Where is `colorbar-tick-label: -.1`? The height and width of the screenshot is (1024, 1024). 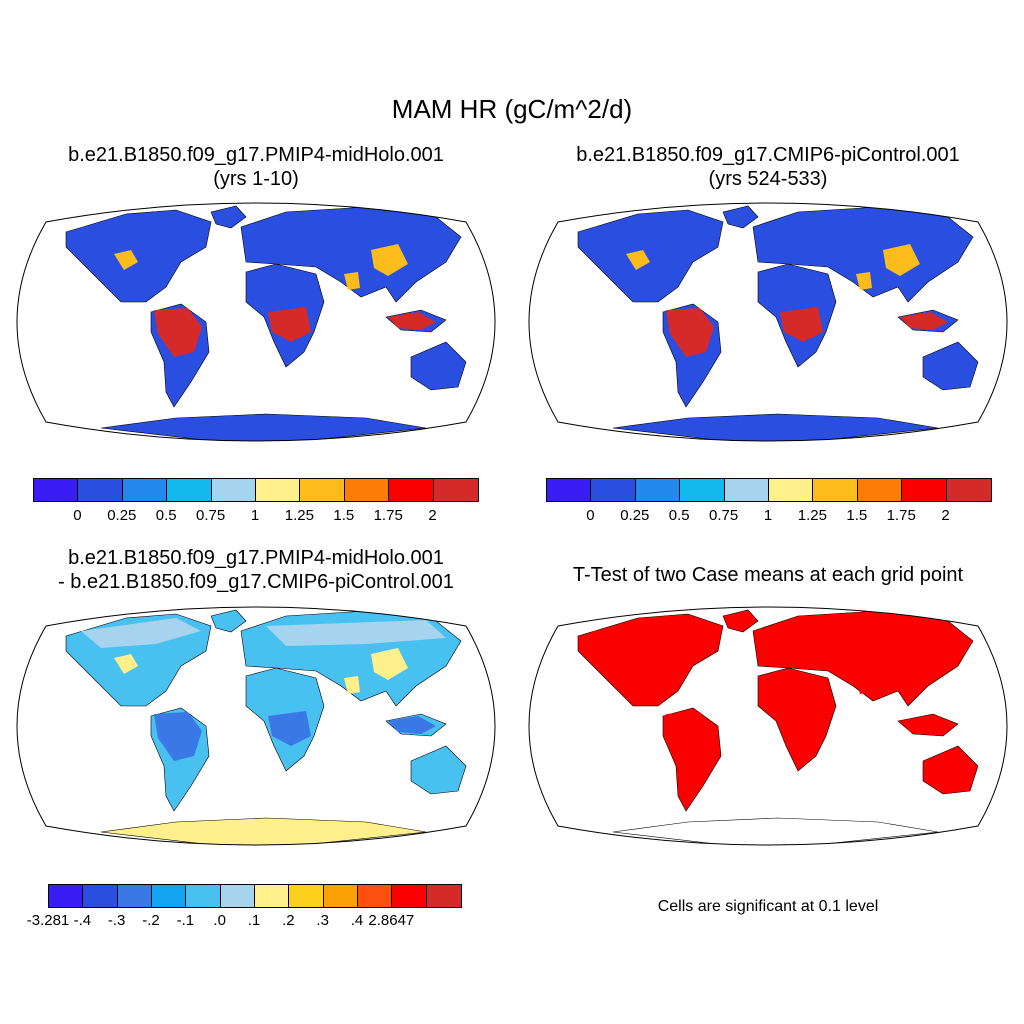 colorbar-tick-label: -.1 is located at coordinates (185, 920).